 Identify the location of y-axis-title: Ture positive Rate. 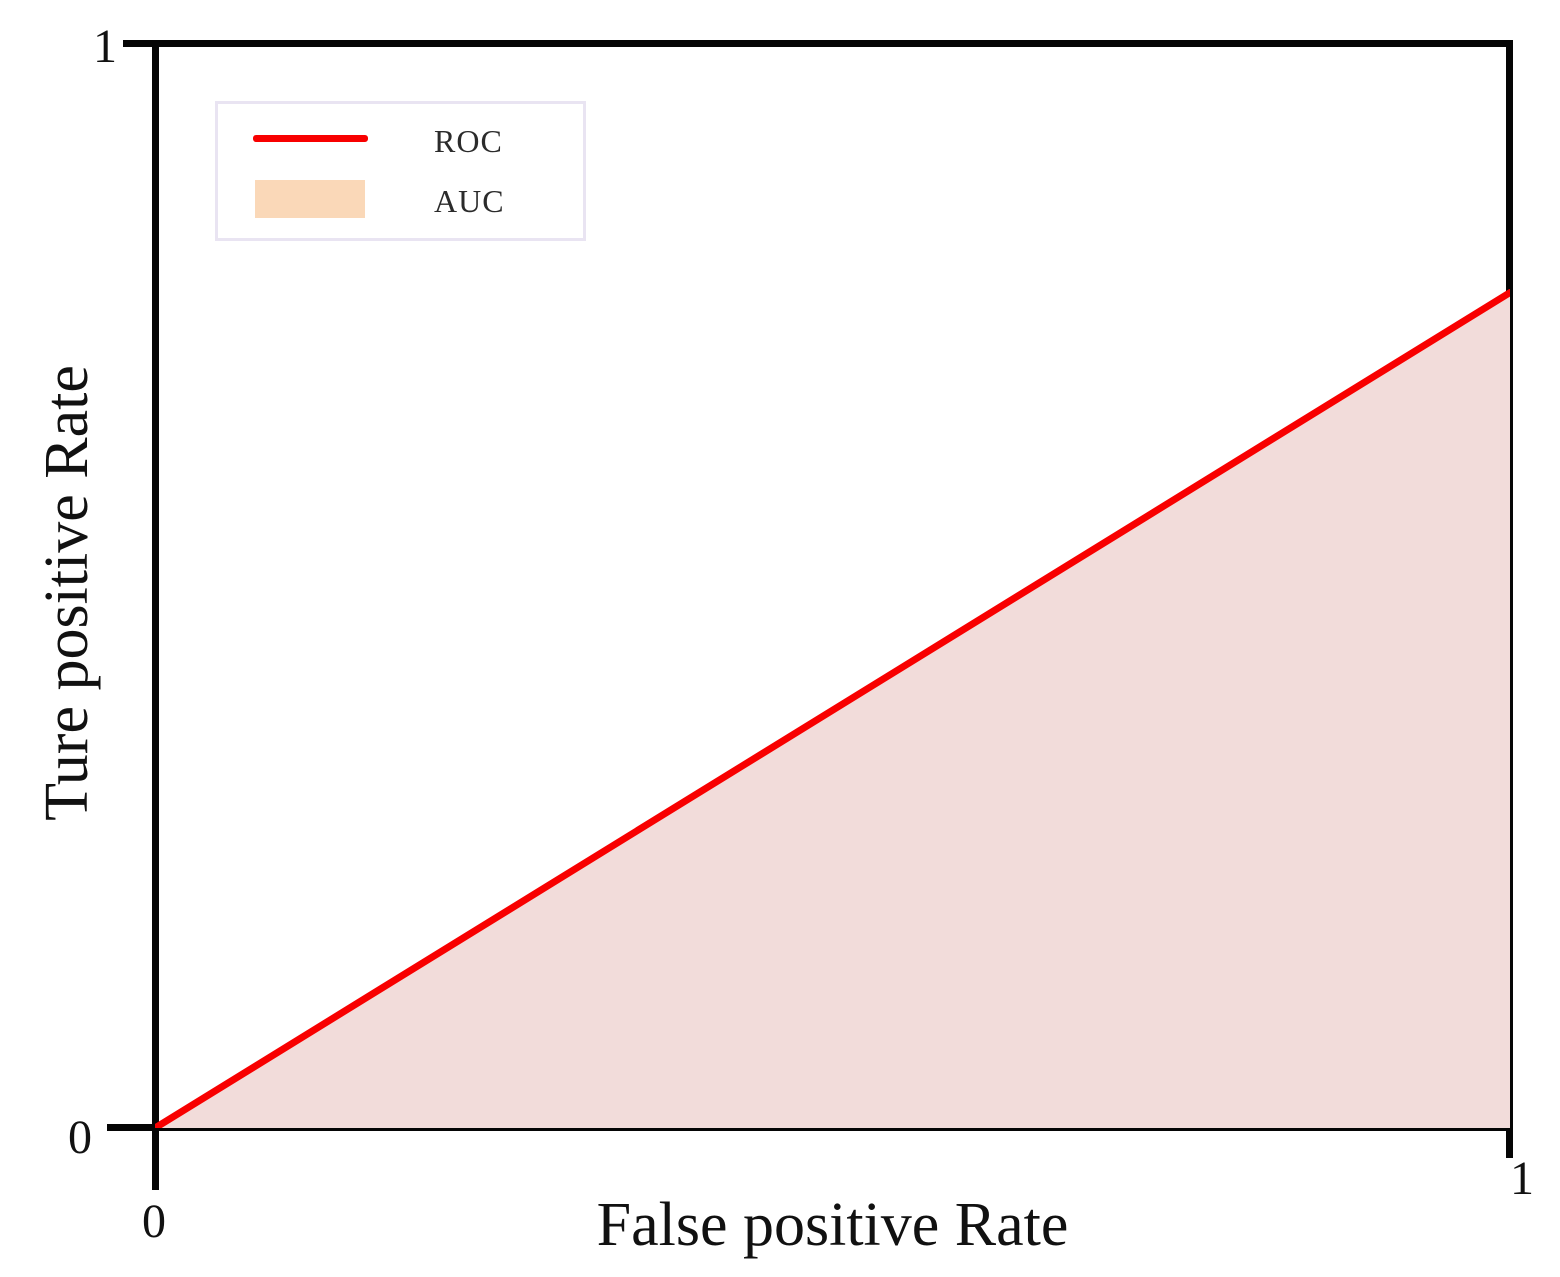
(67, 593).